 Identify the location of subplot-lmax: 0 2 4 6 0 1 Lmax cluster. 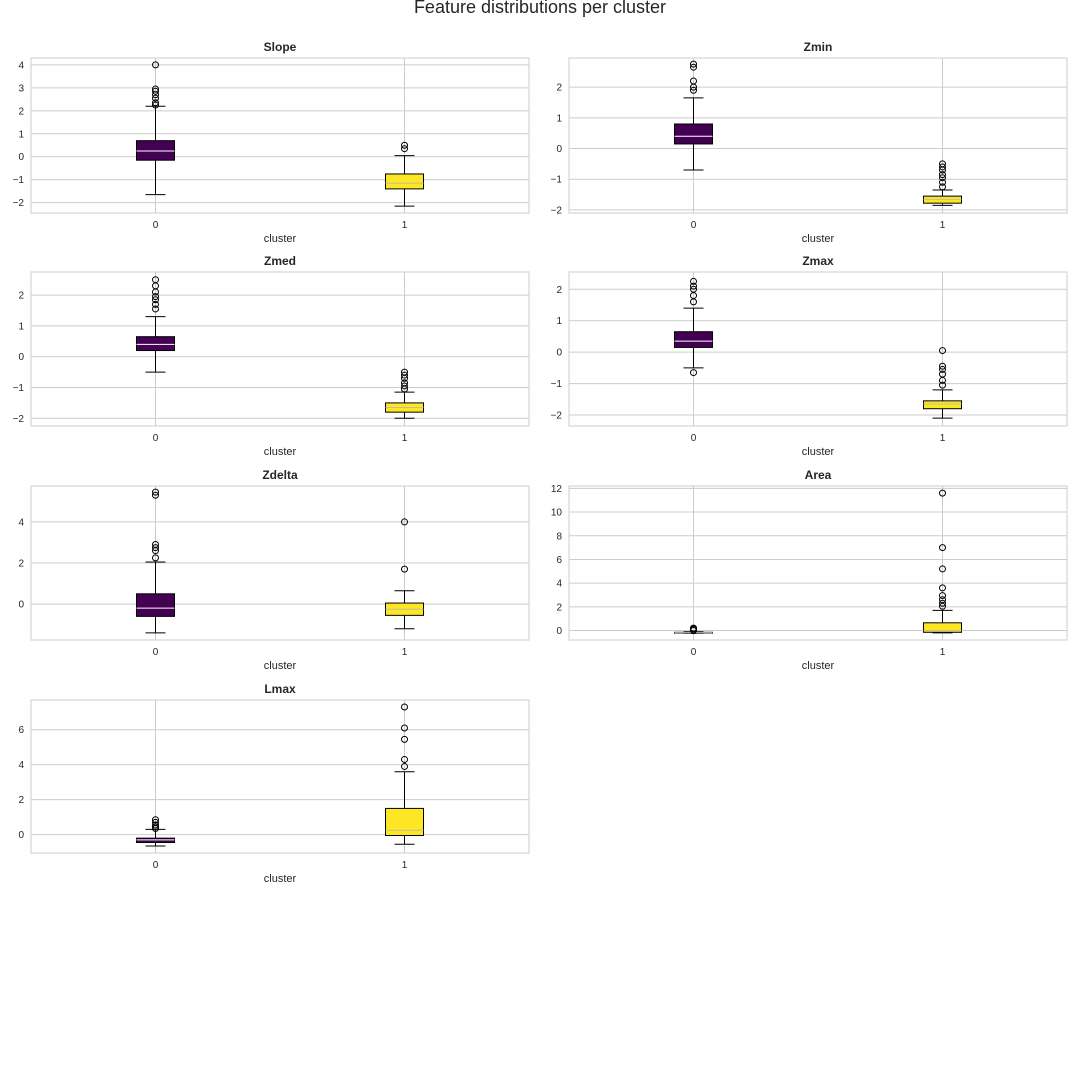
(274, 783).